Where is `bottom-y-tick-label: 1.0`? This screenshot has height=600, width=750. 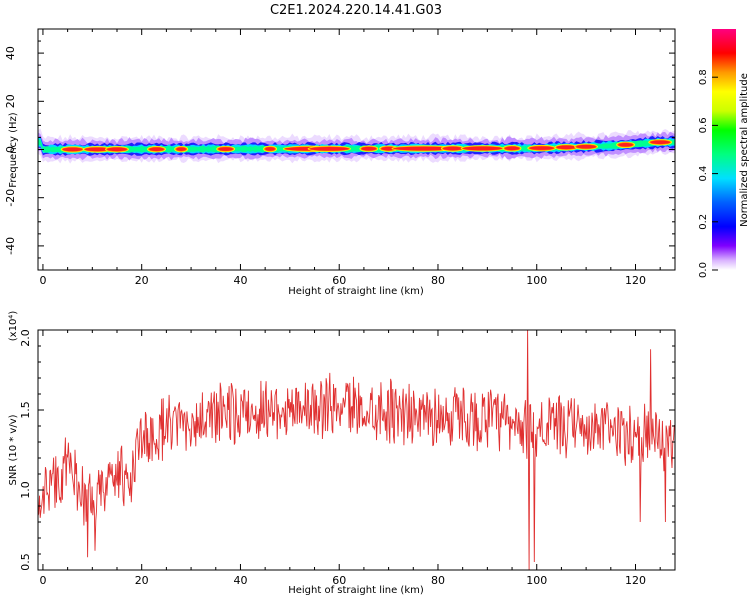 bottom-y-tick-label: 1.0 is located at coordinates (25, 490).